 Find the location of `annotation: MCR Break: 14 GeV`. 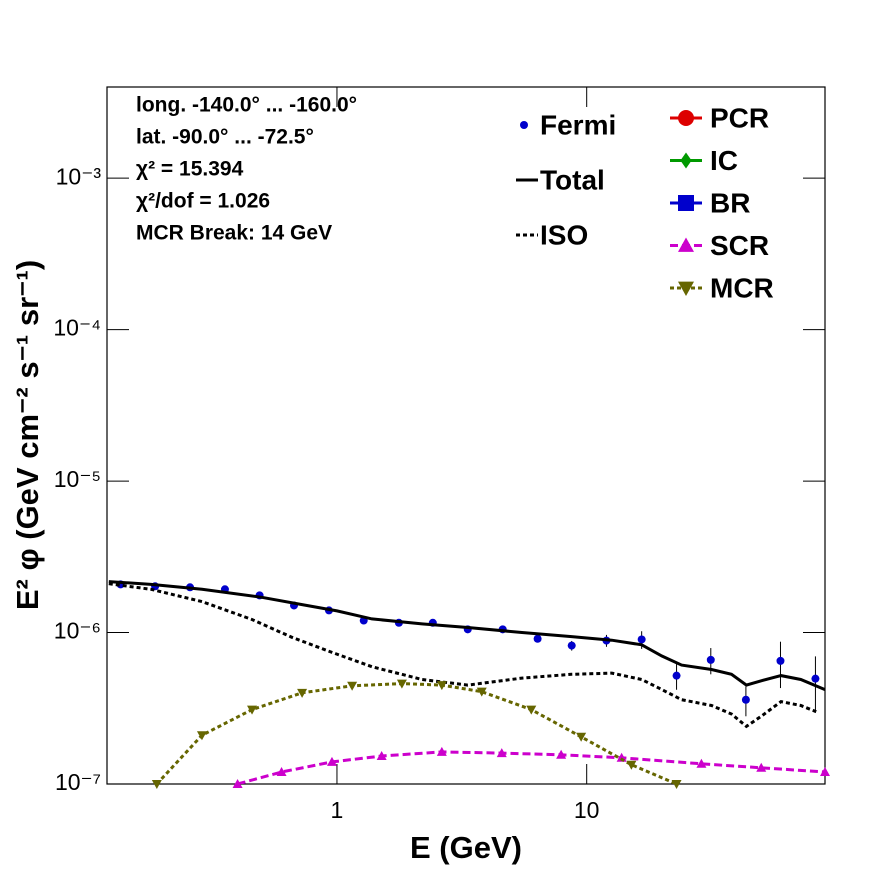

annotation: MCR Break: 14 GeV is located at coordinates (234, 233).